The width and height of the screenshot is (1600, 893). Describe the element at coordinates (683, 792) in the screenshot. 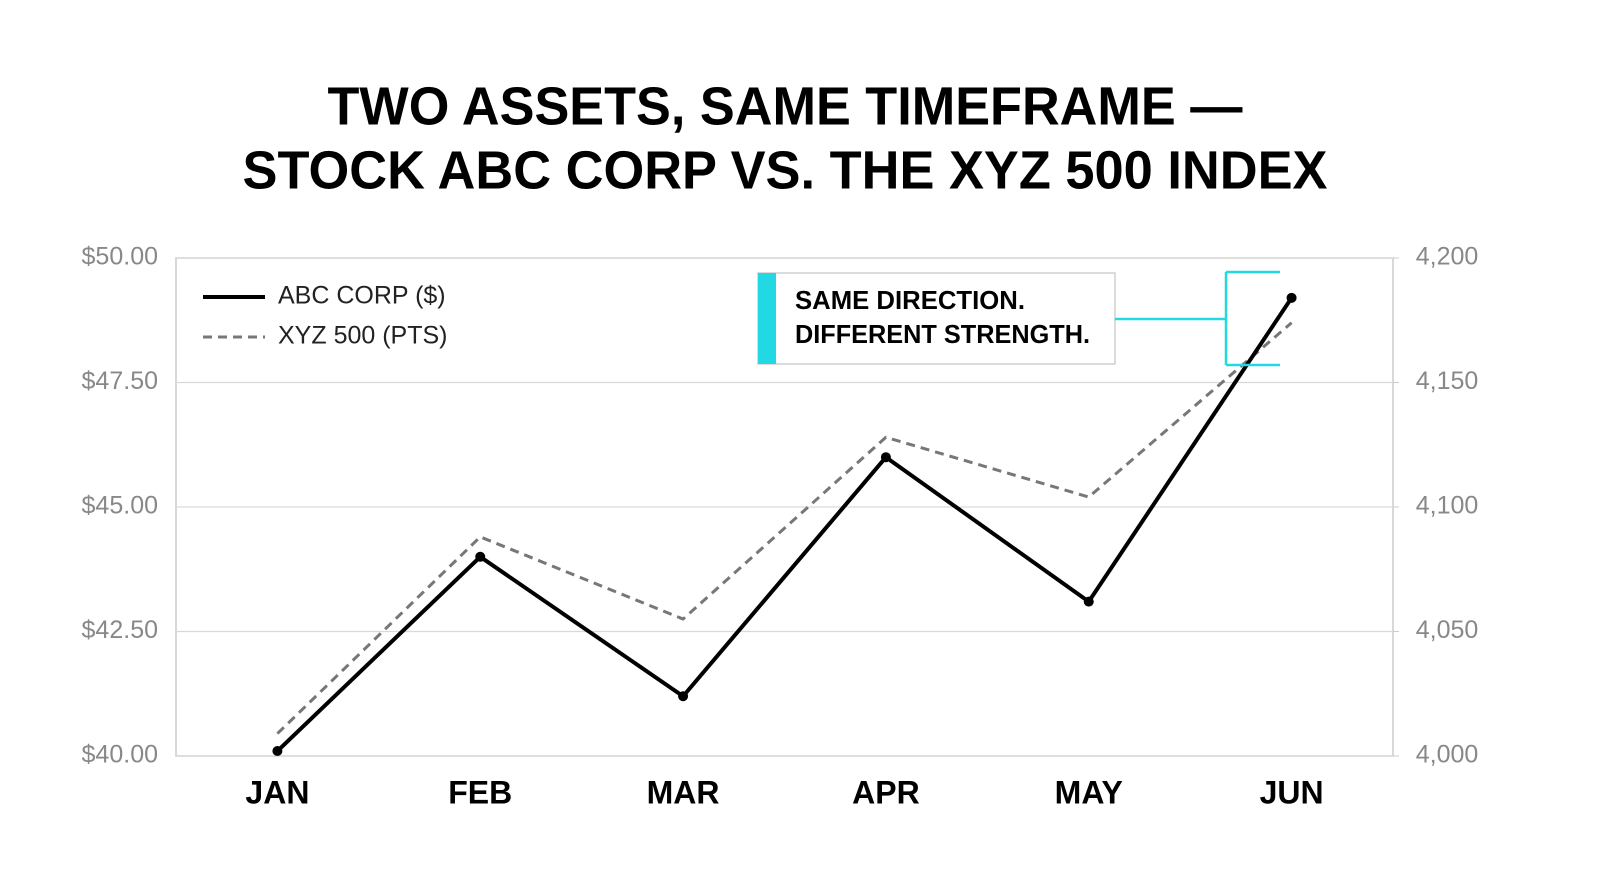

I see `x-tick-label: MAR` at that location.